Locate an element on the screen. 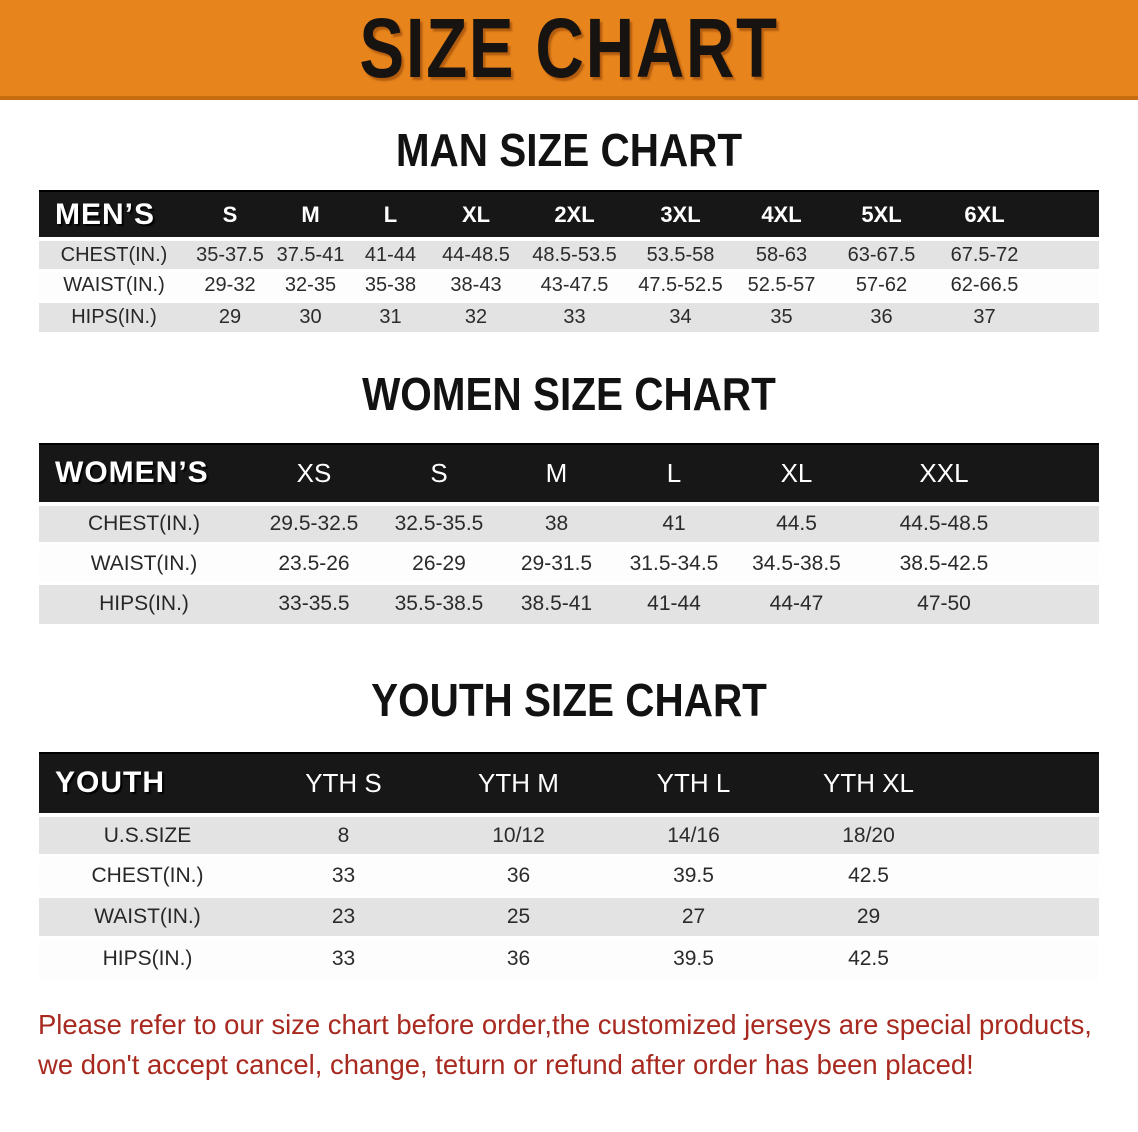 The image size is (1138, 1132). size-value-cell: 38.5-42.5 is located at coordinates (944, 563).